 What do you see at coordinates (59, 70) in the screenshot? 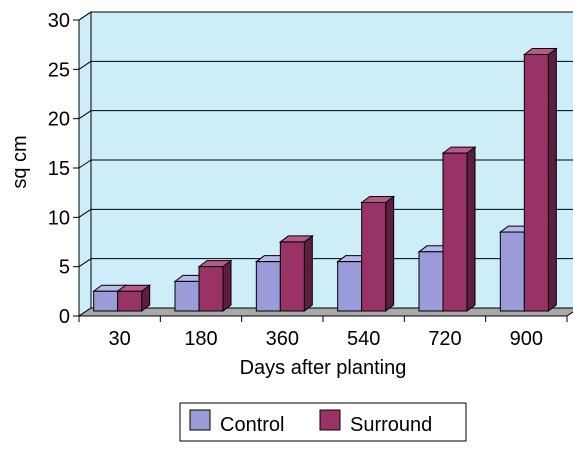
I see `y-tick-label: 25` at bounding box center [59, 70].